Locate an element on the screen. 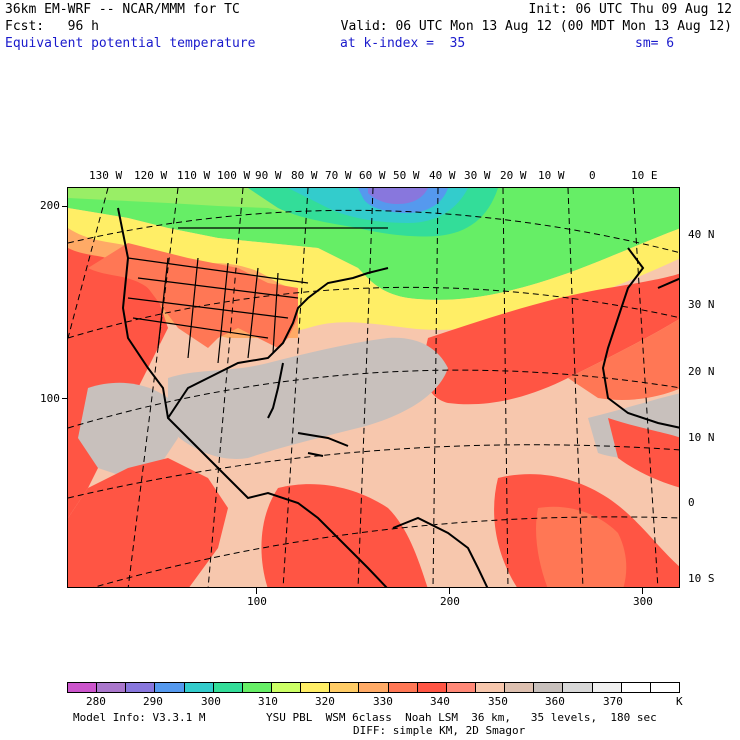  latitude-label: 40 N is located at coordinates (701, 234).